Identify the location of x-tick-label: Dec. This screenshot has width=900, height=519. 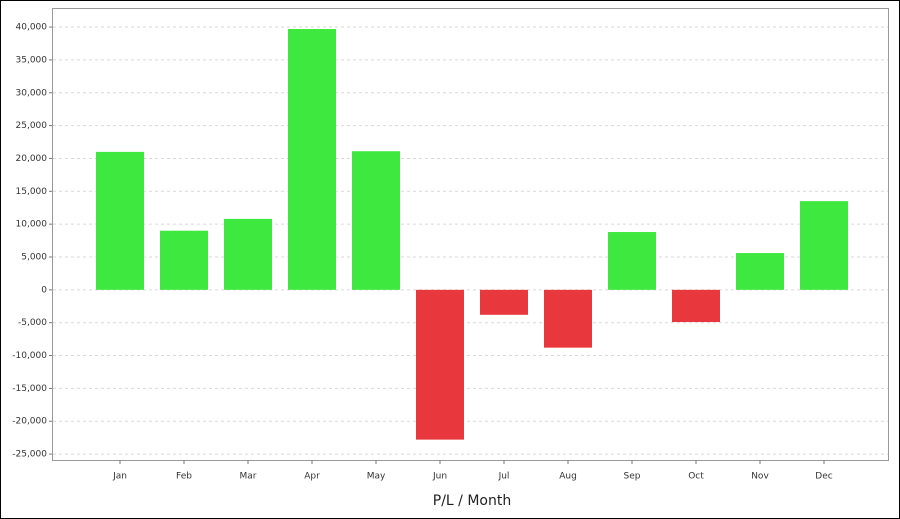
(823, 477).